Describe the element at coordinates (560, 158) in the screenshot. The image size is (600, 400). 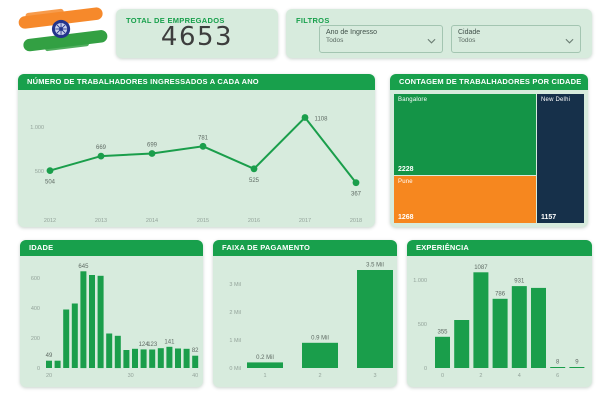
I see `treemap-node-new-delhi: New Delhi 1157` at that location.